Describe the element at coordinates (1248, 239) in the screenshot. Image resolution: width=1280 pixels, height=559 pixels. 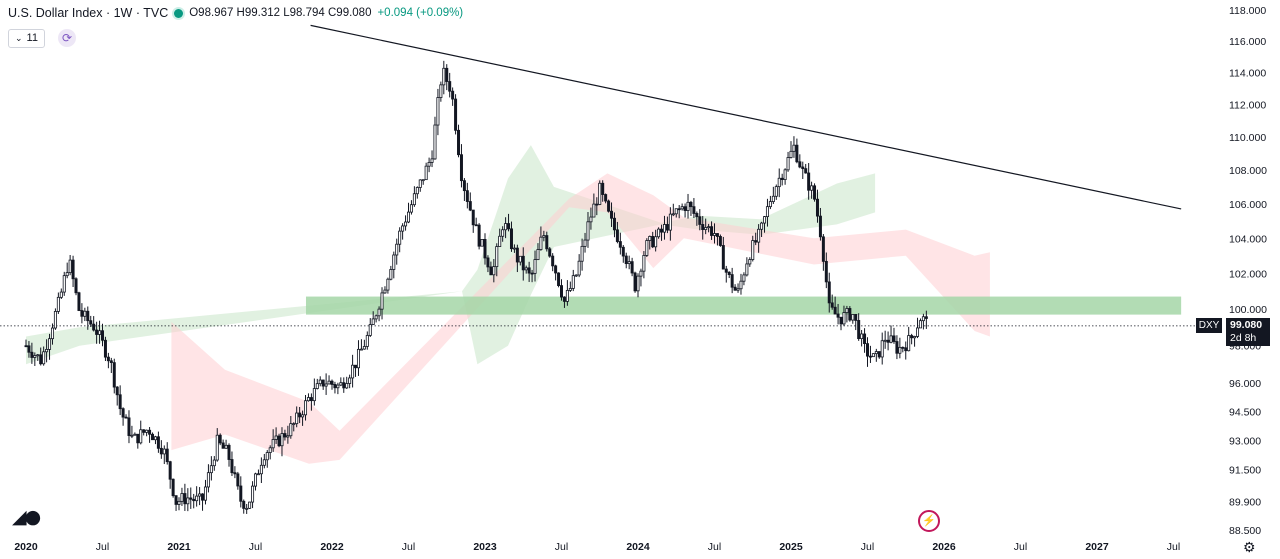
I see `y-axis-tick-label: 104.000` at that location.